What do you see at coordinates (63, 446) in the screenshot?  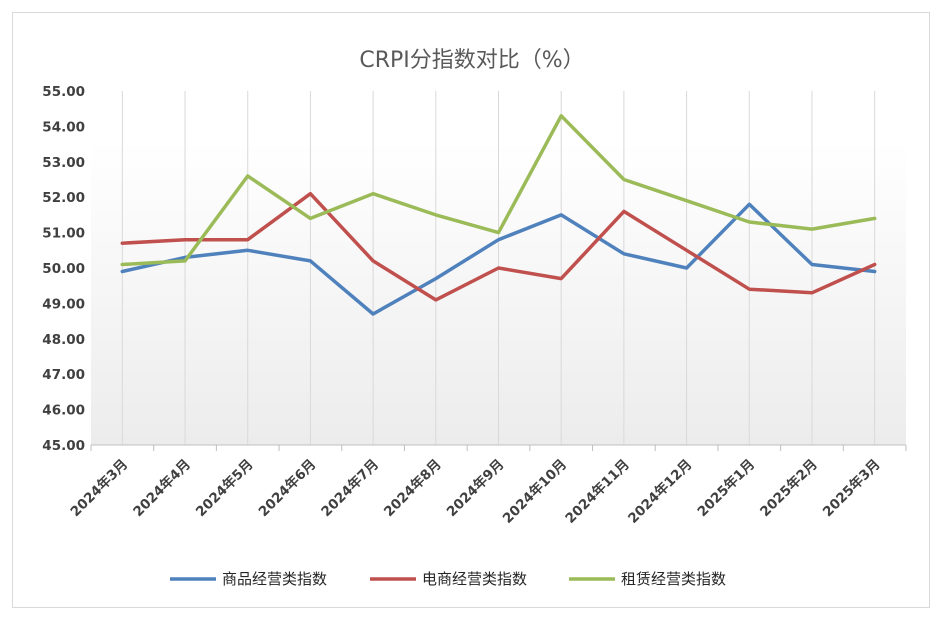 I see `y-tick-label: 45.00` at bounding box center [63, 446].